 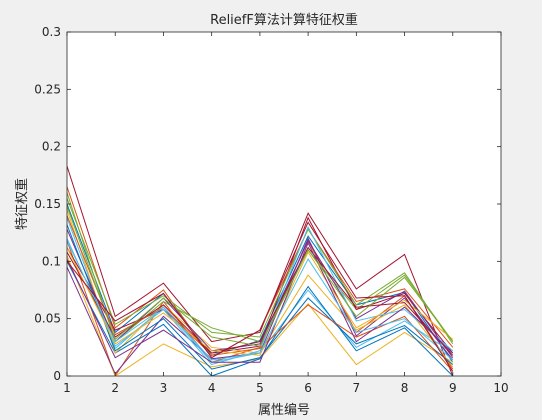 What do you see at coordinates (51, 32) in the screenshot?
I see `y-tick-label-0.3: 0.3` at bounding box center [51, 32].